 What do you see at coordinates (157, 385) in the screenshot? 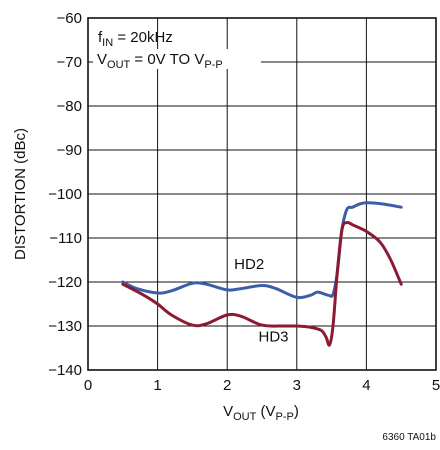
I see `x-tick-label: 1` at bounding box center [157, 385].